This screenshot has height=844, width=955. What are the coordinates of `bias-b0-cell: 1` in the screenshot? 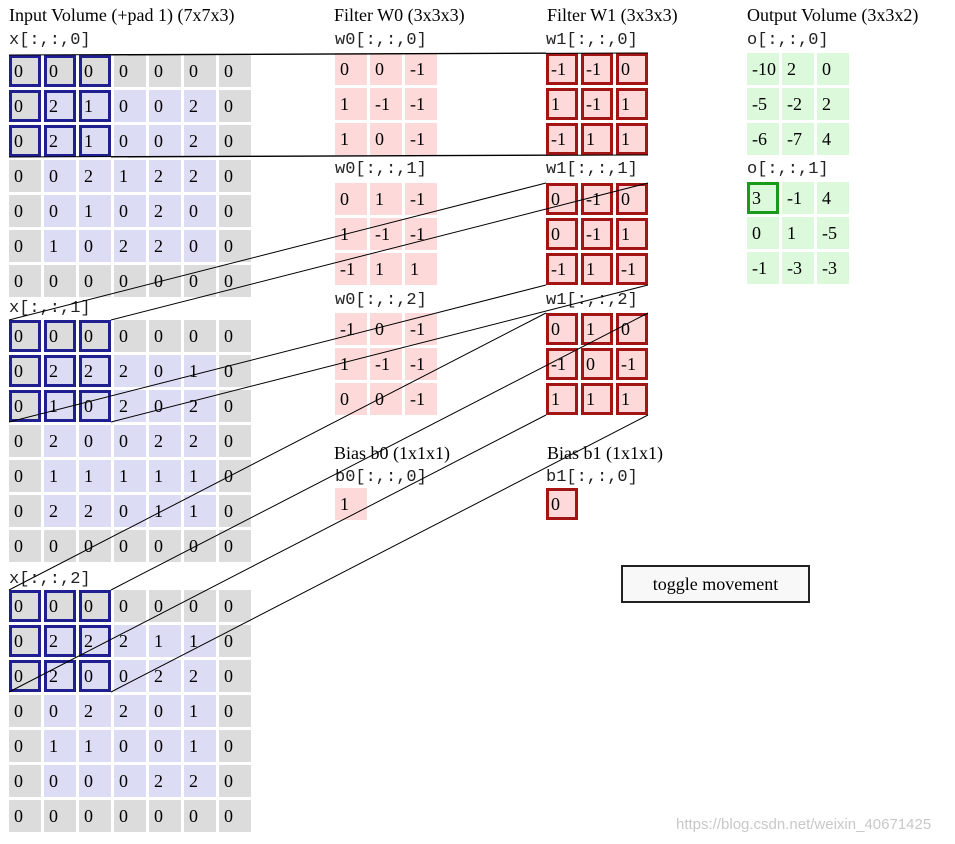 It's located at (351, 504).